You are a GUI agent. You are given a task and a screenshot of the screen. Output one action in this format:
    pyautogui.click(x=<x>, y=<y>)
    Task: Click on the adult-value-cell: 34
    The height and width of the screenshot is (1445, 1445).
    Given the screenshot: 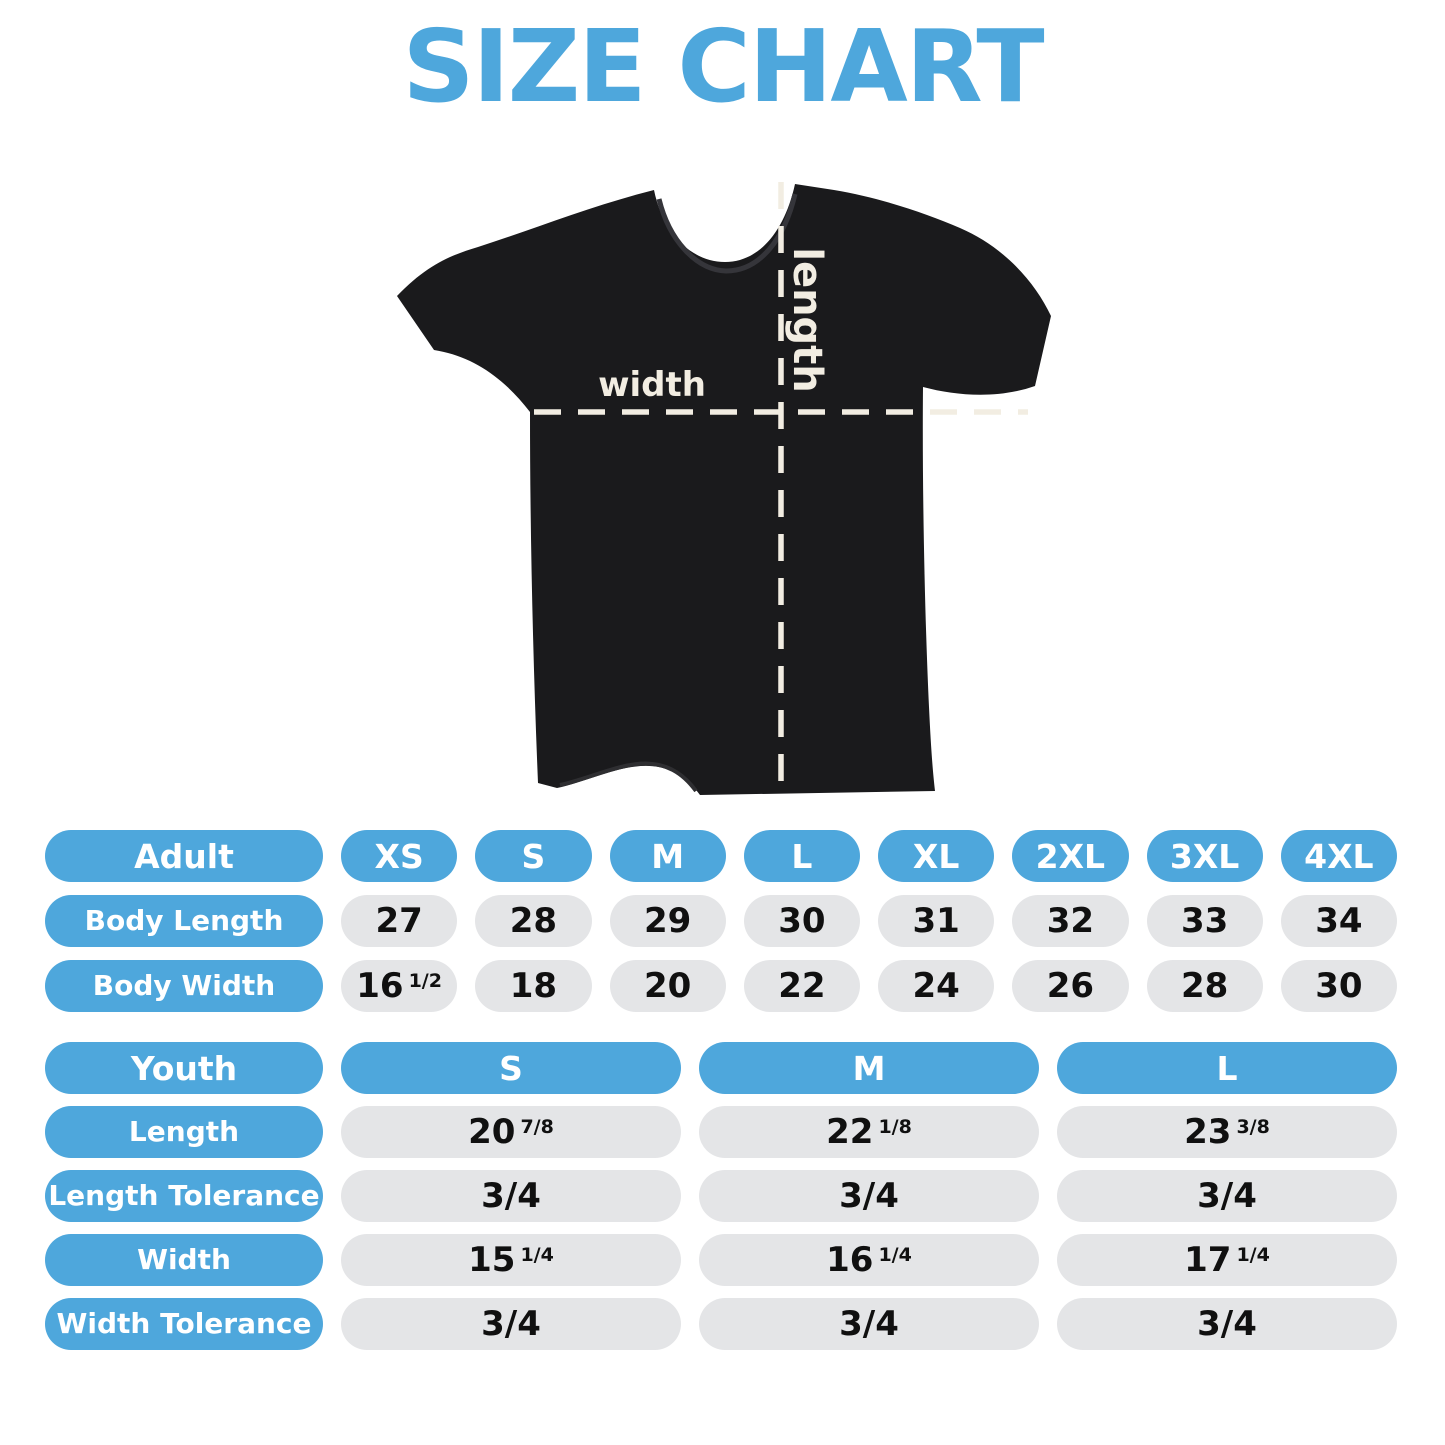 What is the action you would take?
    pyautogui.click(x=1338, y=921)
    